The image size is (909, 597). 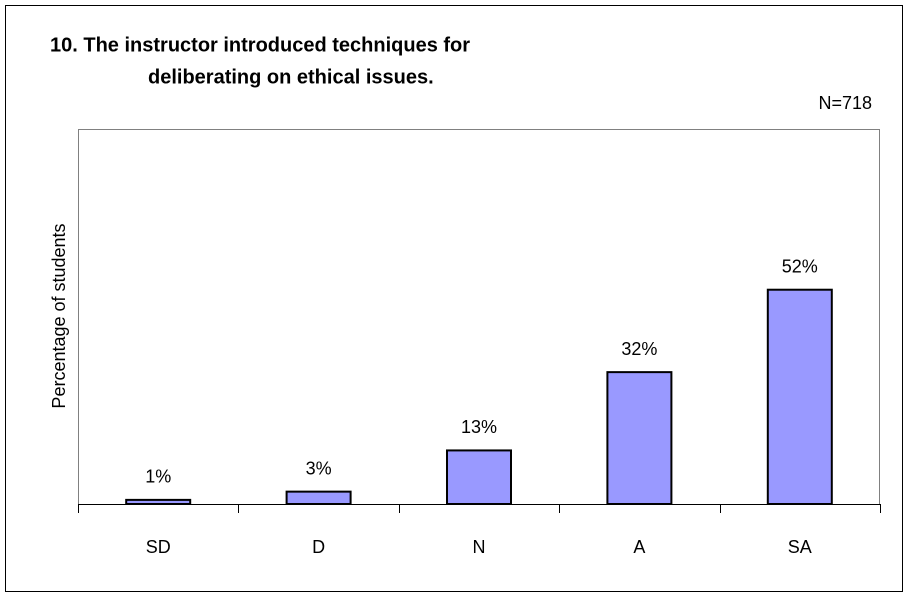 What do you see at coordinates (639, 547) in the screenshot?
I see `x-tick-label: A` at bounding box center [639, 547].